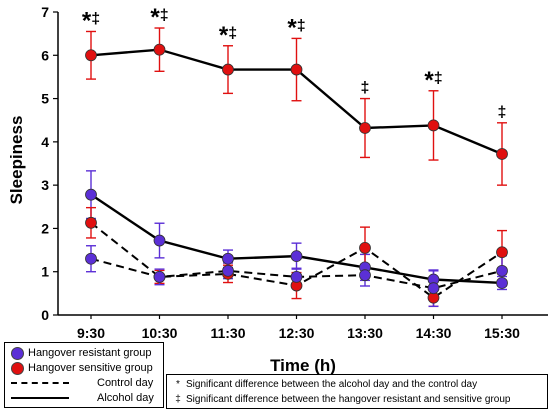 This screenshot has width=550, height=411. What do you see at coordinates (91, 333) in the screenshot?
I see `x-tick-label: 9:30` at bounding box center [91, 333].